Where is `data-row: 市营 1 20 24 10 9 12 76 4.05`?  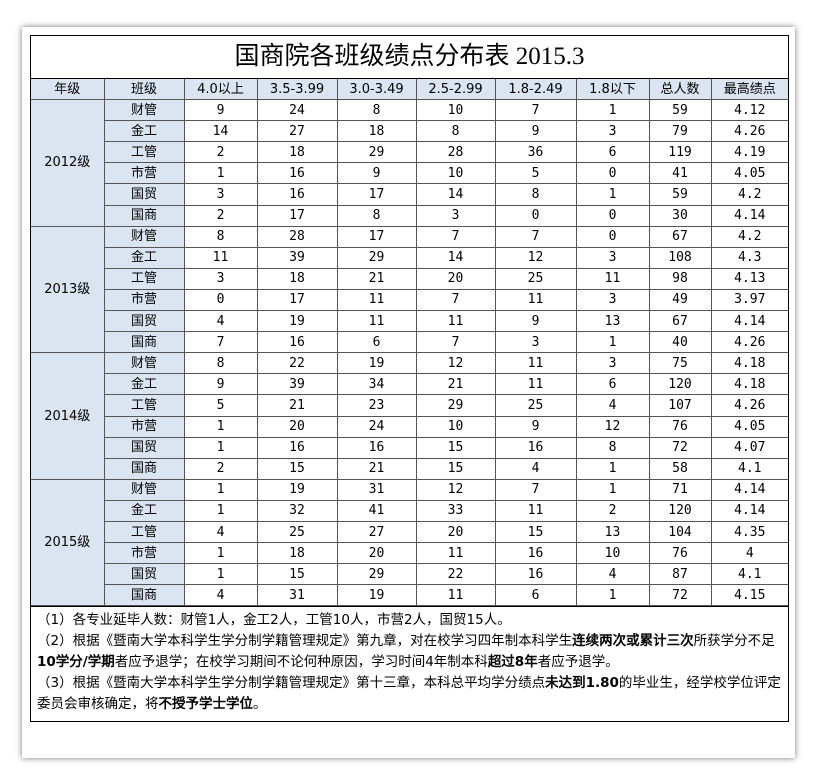 data-row: 市营 1 20 24 10 9 12 76 4.05 is located at coordinates (409, 426).